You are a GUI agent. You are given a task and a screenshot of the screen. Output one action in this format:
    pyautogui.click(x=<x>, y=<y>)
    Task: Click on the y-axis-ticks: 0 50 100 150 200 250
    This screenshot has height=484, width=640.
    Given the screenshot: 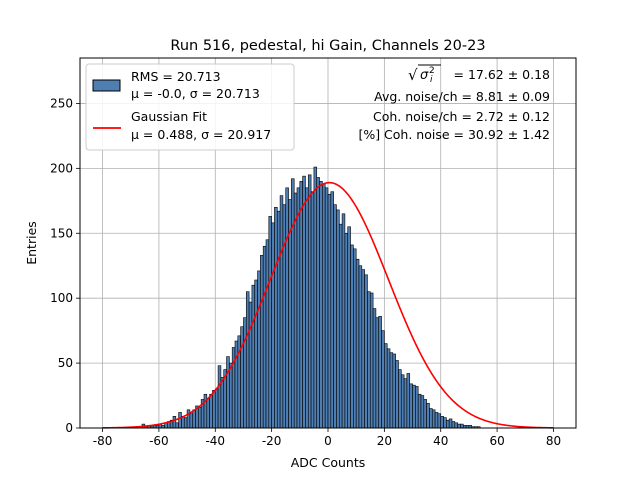 What is the action you would take?
    pyautogui.click(x=65, y=265)
    